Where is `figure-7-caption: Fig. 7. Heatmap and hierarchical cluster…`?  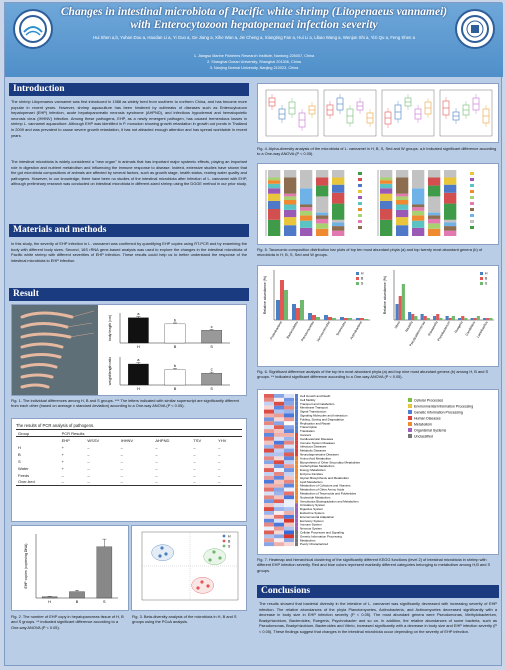 figure-7-caption: Fig. 7. Heatmap and hierarchical cluster… is located at coordinates (374, 565).